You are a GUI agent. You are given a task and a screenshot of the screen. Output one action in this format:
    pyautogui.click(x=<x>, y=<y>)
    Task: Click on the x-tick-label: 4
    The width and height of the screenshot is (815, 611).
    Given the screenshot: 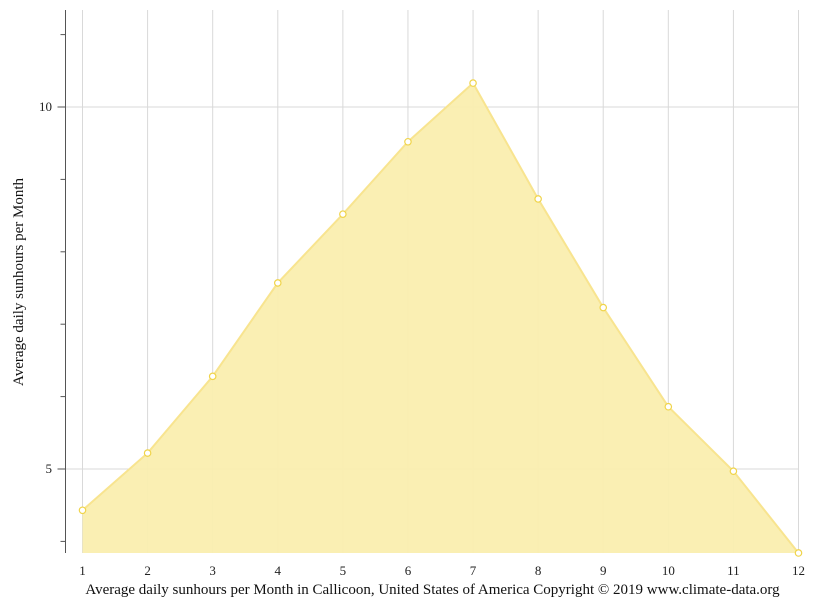 What is the action you would take?
    pyautogui.click(x=278, y=570)
    